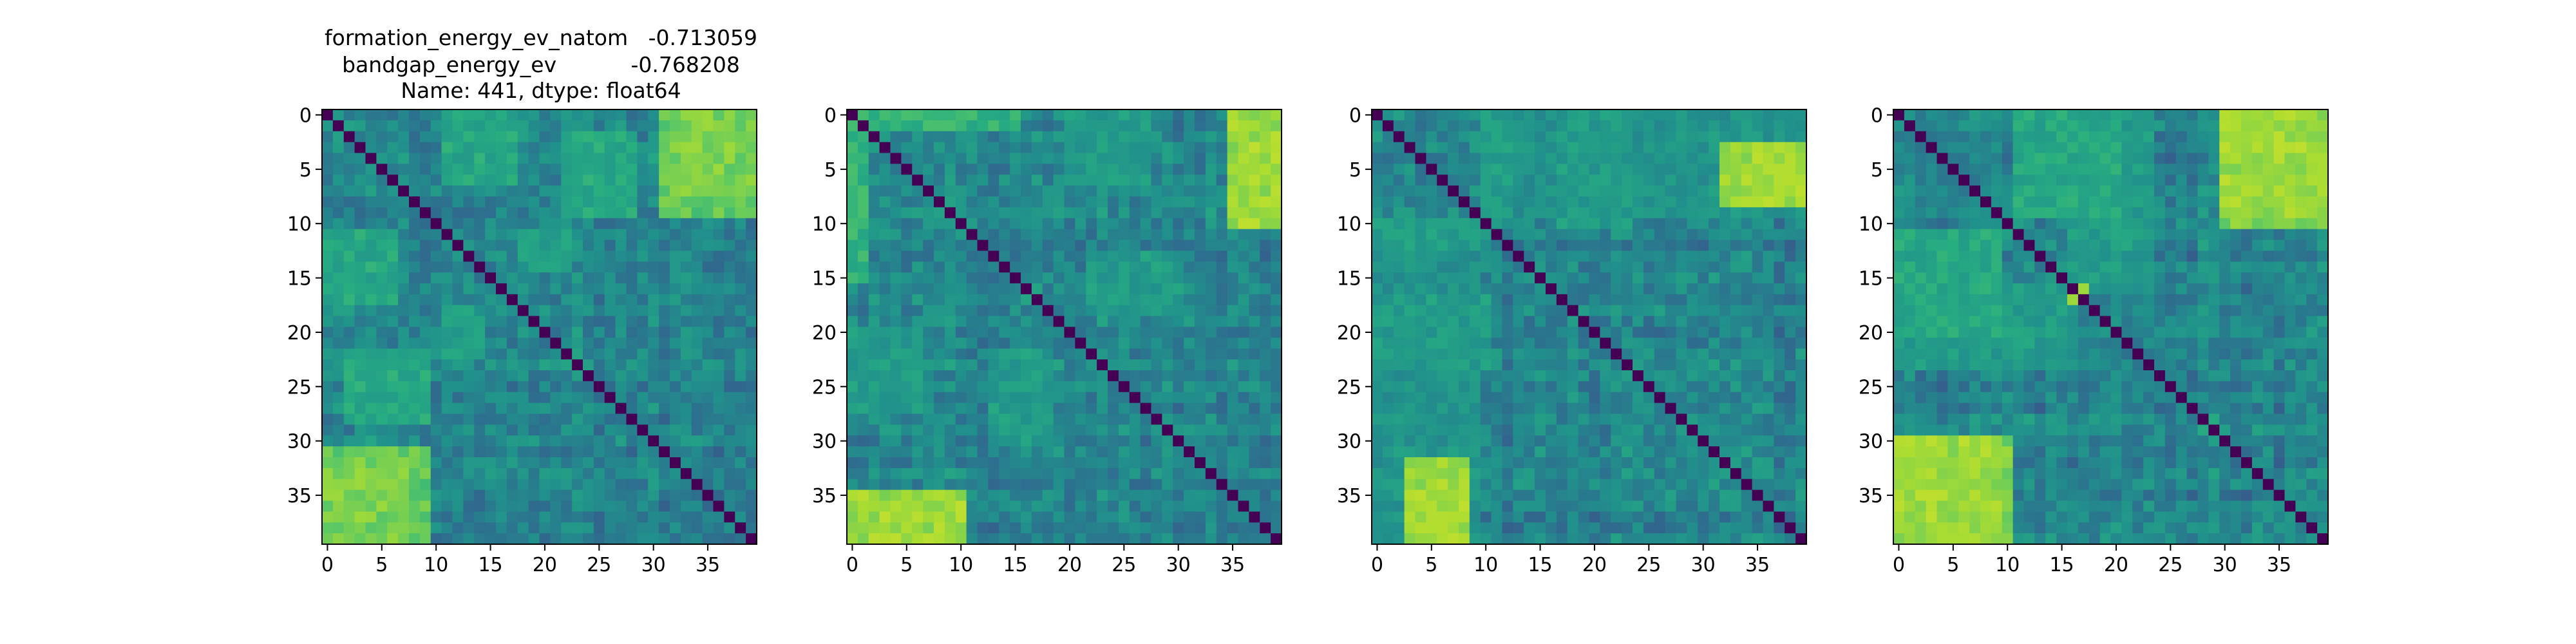 The width and height of the screenshot is (2576, 644). I want to click on y-tick-label: 25, so click(1349, 387).